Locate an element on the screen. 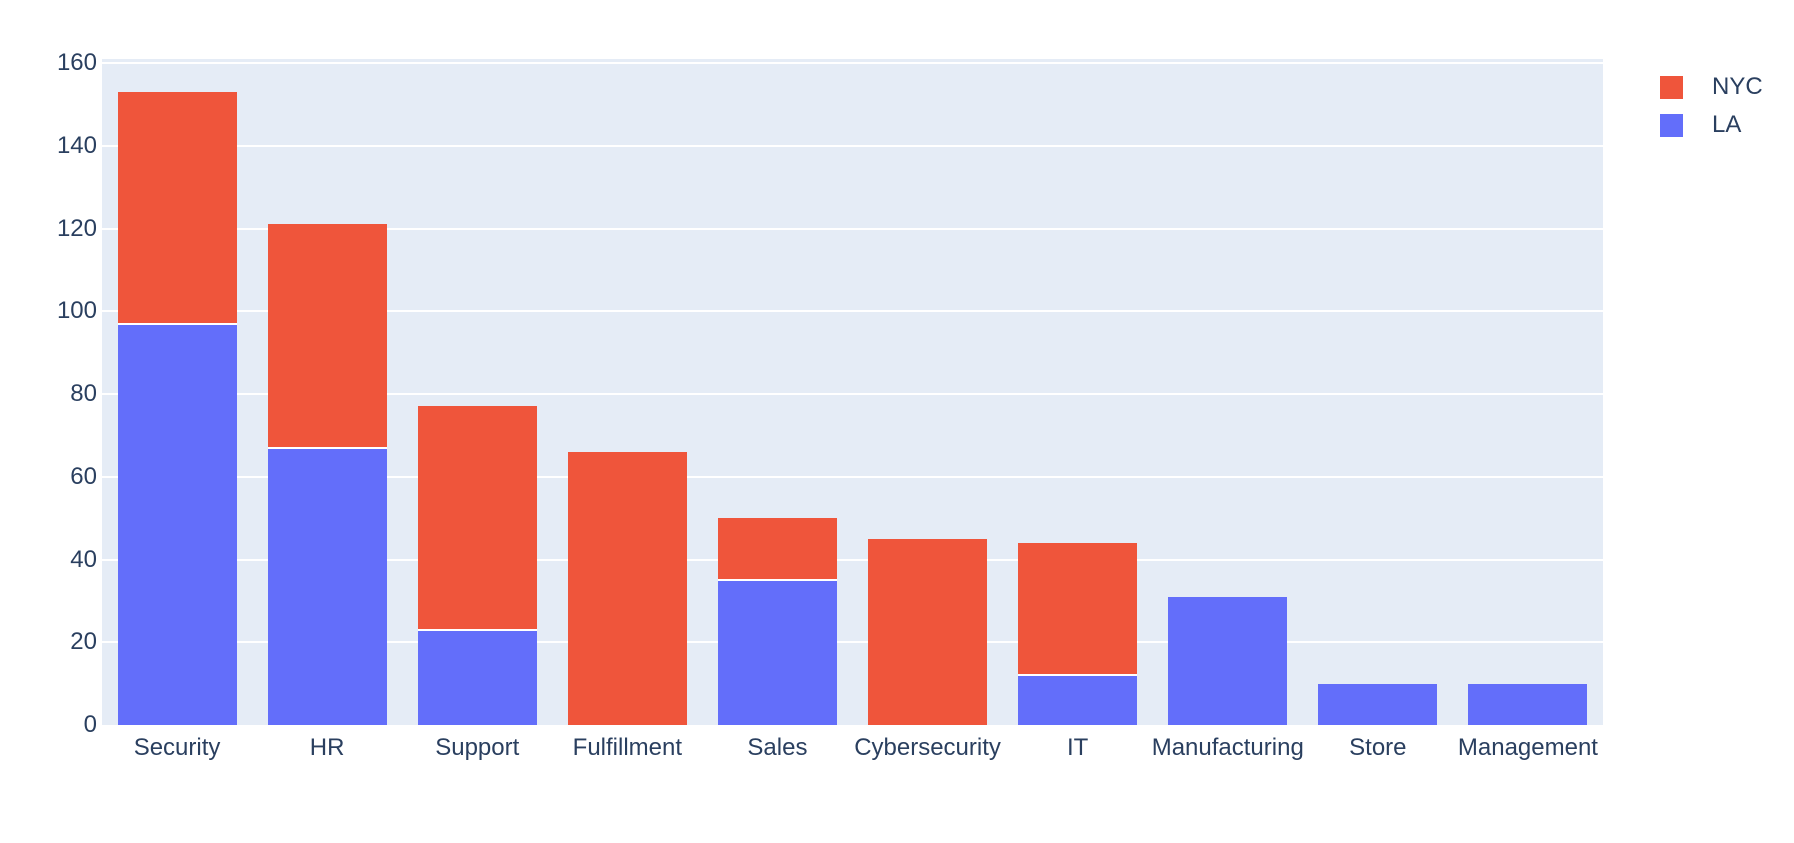 This screenshot has width=1794, height=843. bar-segment-la-hr is located at coordinates (327, 586).